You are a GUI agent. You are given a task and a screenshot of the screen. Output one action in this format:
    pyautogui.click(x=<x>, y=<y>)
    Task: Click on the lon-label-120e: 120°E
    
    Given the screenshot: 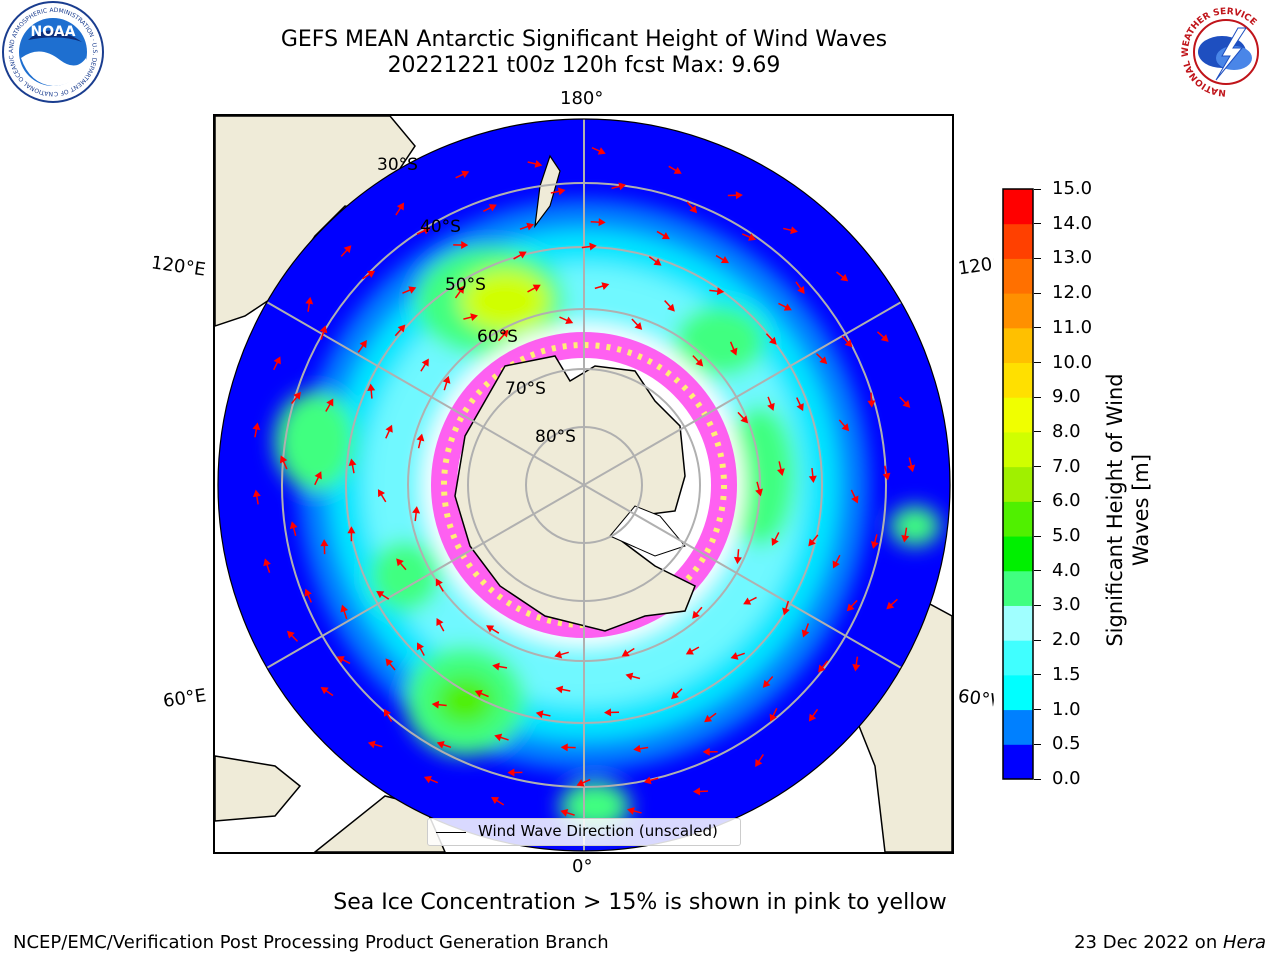 What is the action you would take?
    pyautogui.click(x=178, y=266)
    